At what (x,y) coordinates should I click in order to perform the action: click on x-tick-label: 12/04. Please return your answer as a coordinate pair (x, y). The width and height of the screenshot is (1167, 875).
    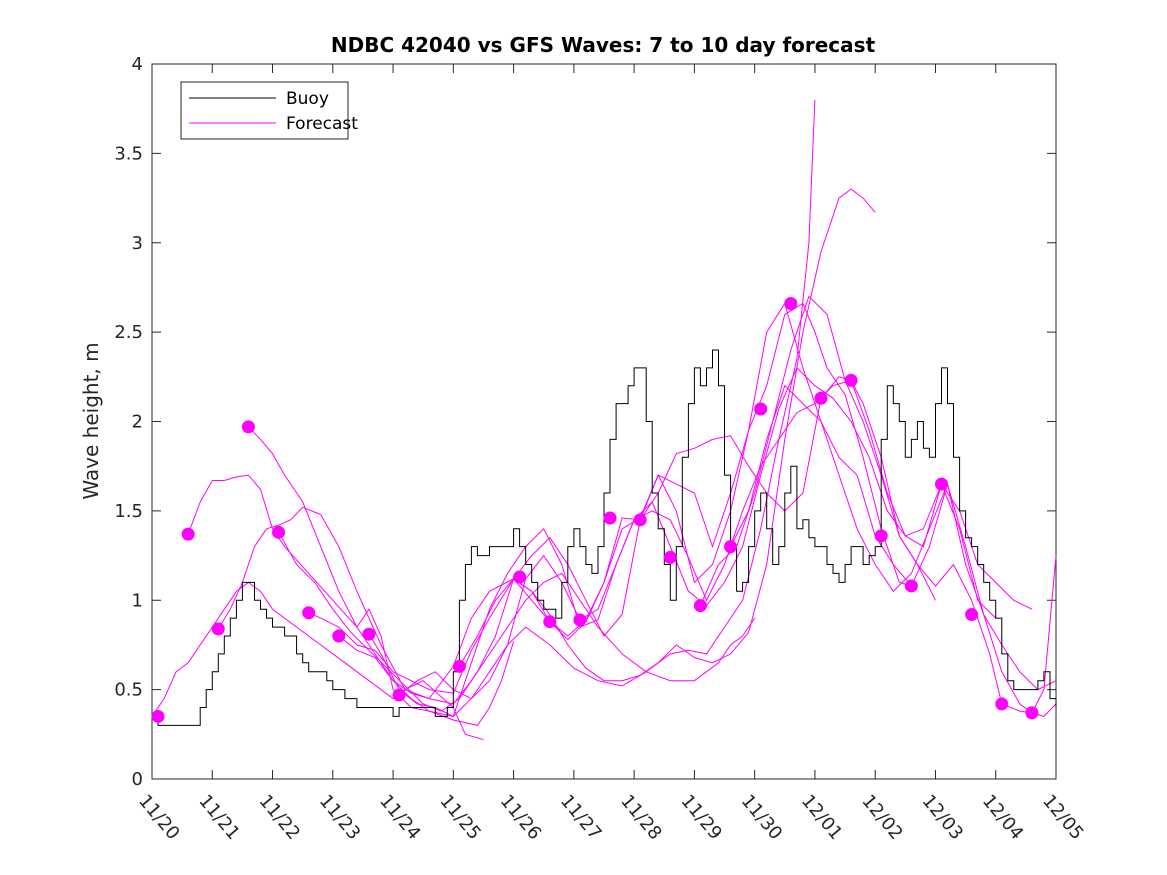
    Looking at the image, I should click on (1002, 817).